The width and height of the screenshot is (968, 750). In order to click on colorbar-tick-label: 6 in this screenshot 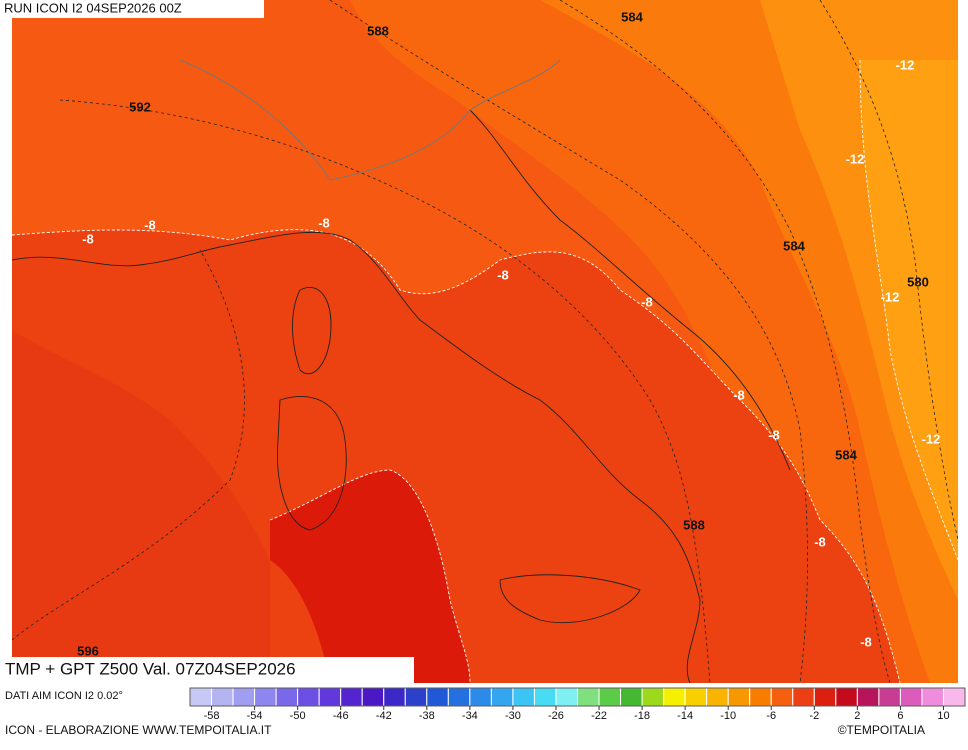, I will do `click(900, 716)`.